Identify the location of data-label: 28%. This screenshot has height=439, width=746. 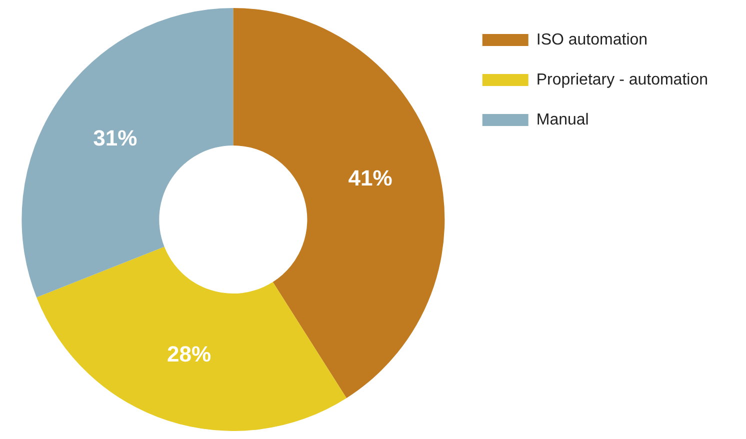
(189, 353).